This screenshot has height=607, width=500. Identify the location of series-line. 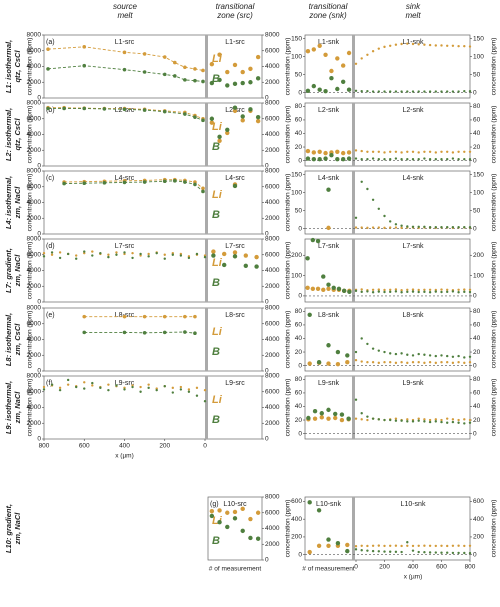
(126, 114).